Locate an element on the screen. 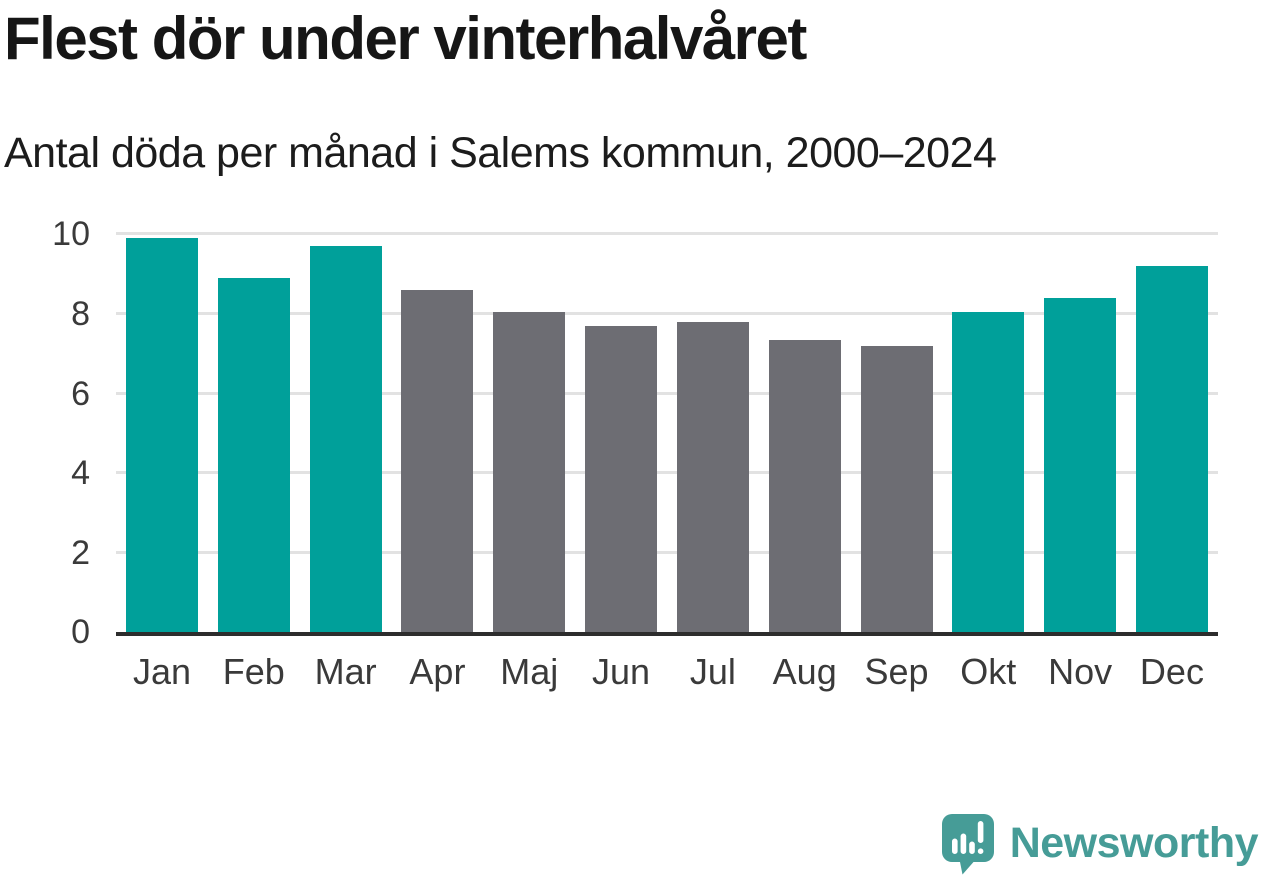 The width and height of the screenshot is (1262, 879). y-tick-label-6: 6 is located at coordinates (80, 393).